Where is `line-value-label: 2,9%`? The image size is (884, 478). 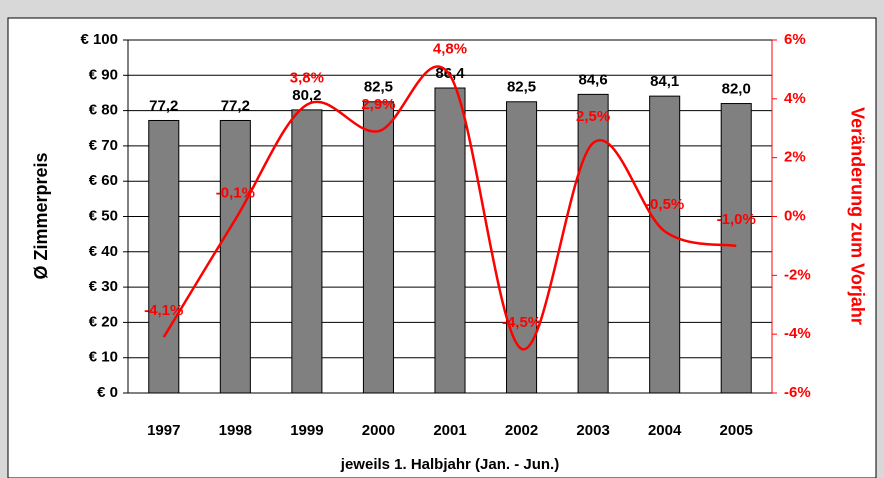
line-value-label: 2,9% is located at coordinates (378, 104).